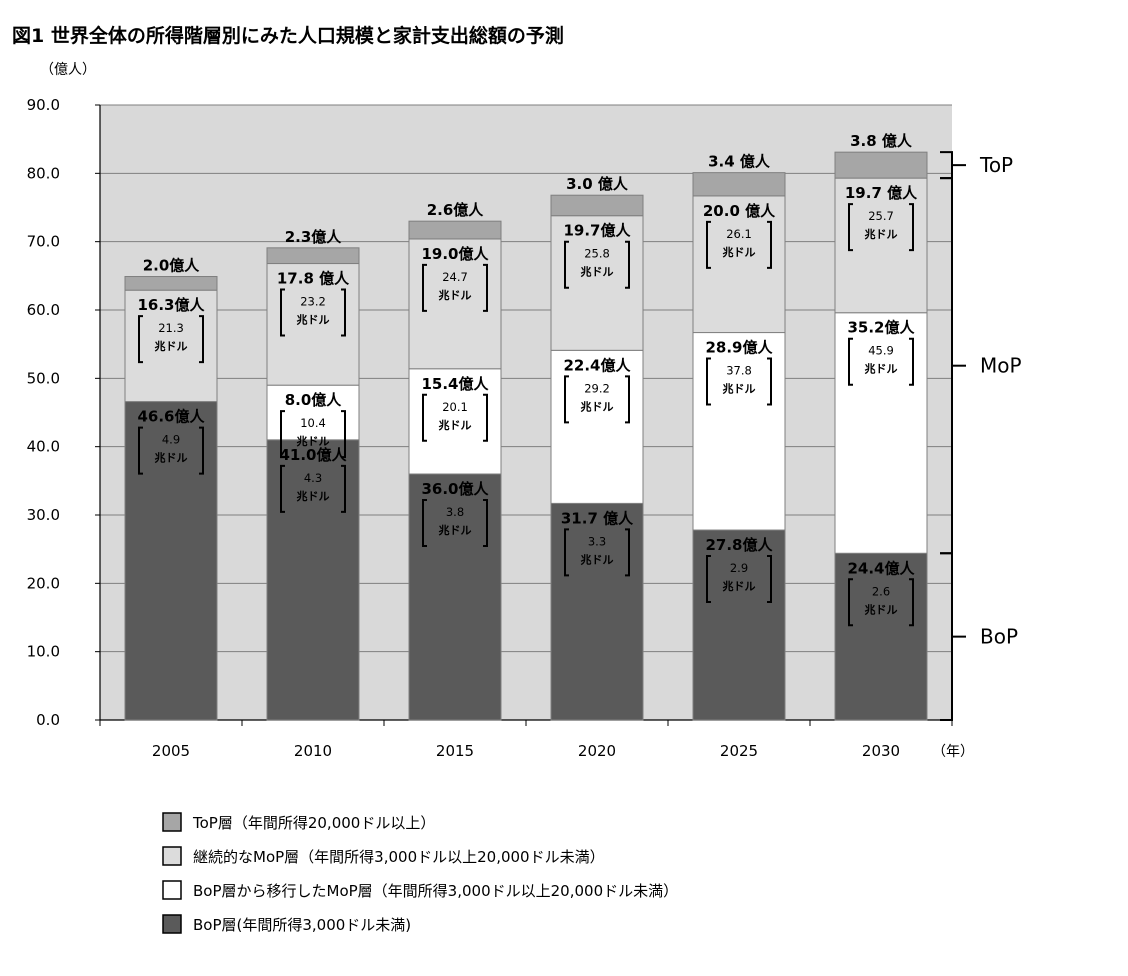 This screenshot has height=976, width=1128. What do you see at coordinates (979, 636) in the screenshot?
I see `group-brace-BoP: BoP` at bounding box center [979, 636].